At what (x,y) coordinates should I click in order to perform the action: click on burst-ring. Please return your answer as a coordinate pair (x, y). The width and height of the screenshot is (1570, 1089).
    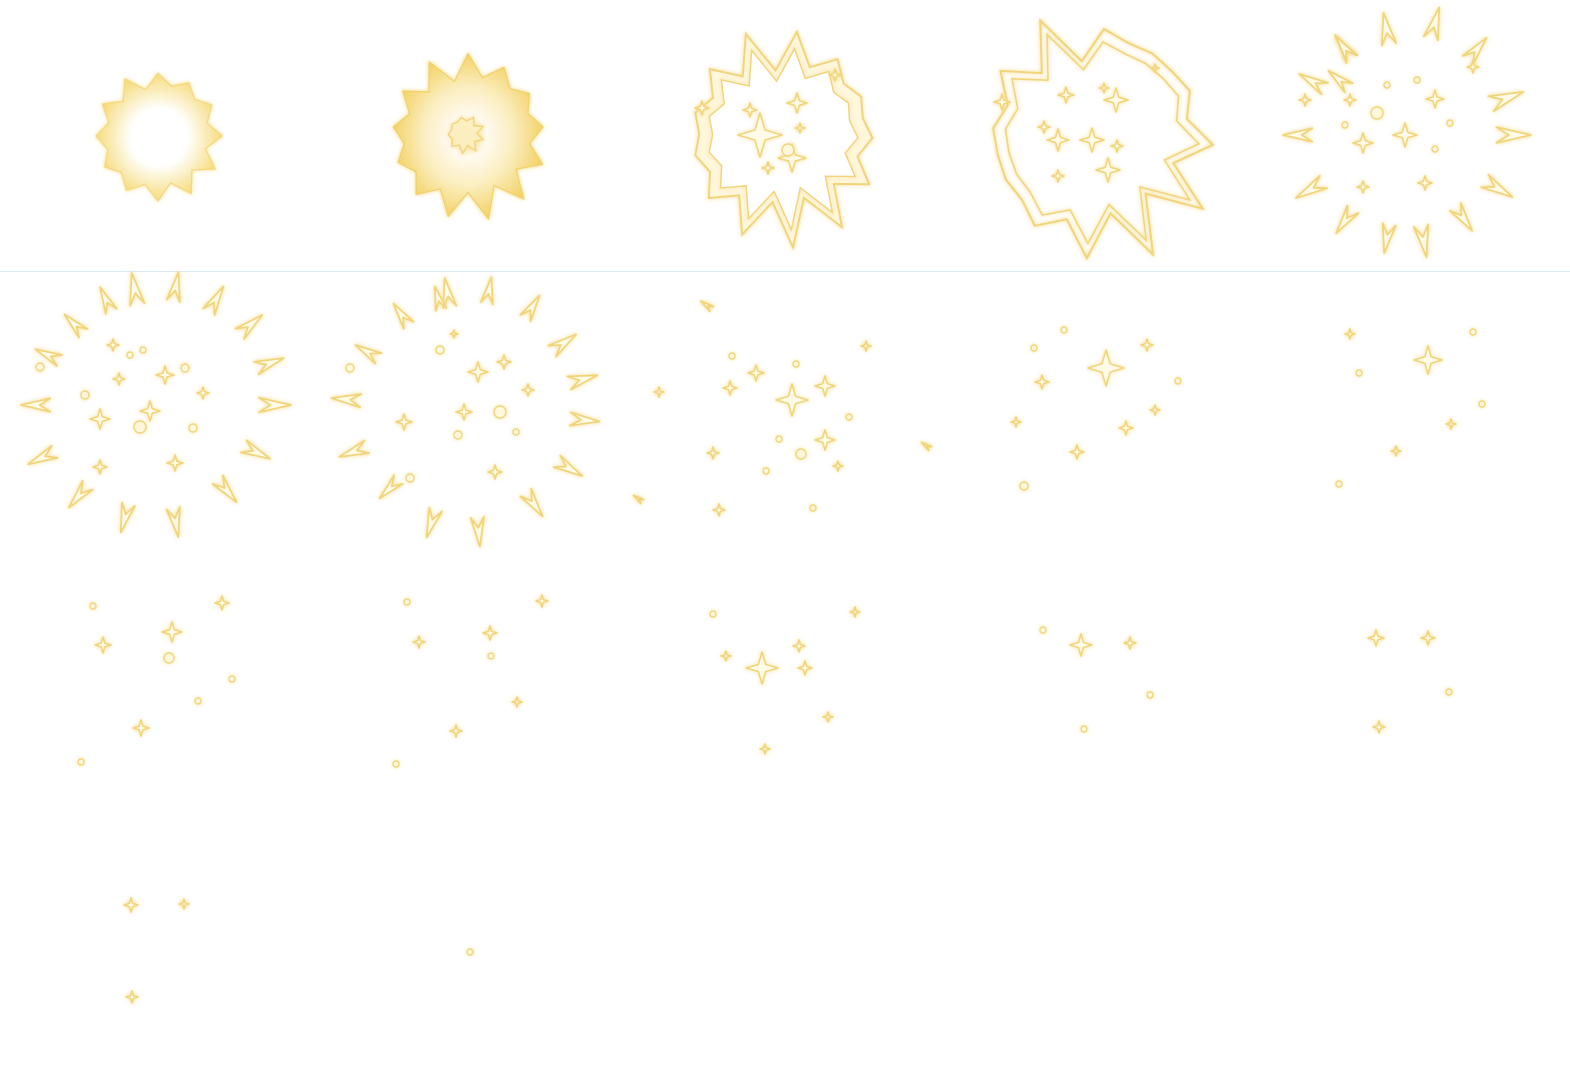
    Looking at the image, I should click on (1103, 139).